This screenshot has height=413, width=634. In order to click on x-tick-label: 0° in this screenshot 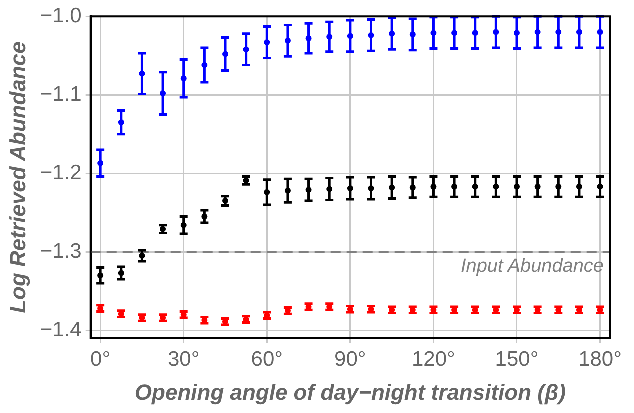, I will do `click(100, 359)`.